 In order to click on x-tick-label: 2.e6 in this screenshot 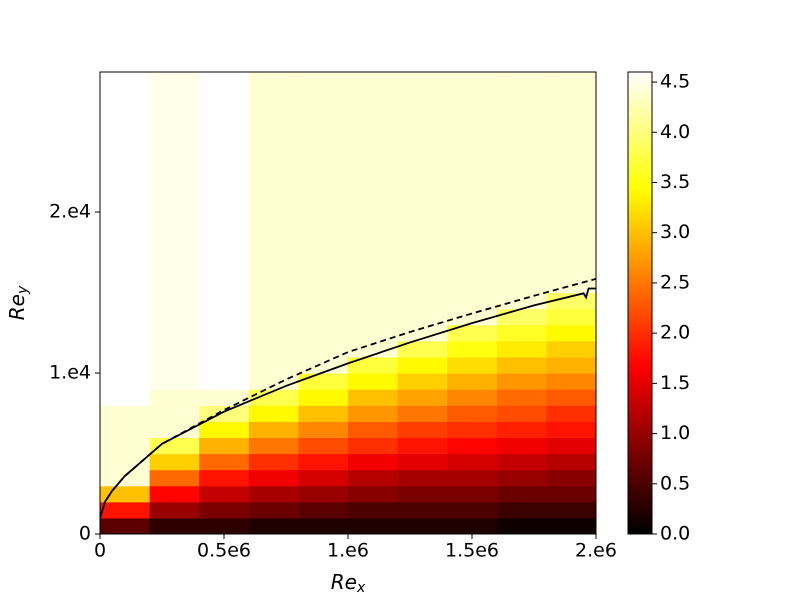, I will do `click(596, 551)`.